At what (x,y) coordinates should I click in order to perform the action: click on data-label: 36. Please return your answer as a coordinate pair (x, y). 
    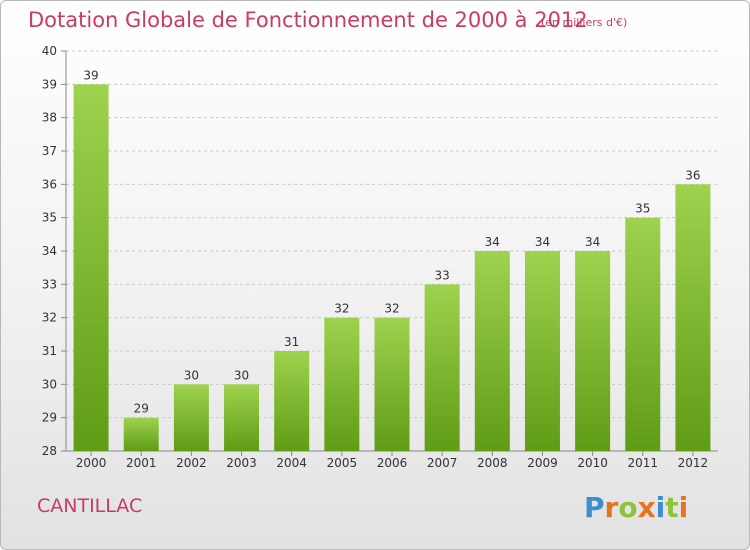
    Looking at the image, I should click on (692, 175).